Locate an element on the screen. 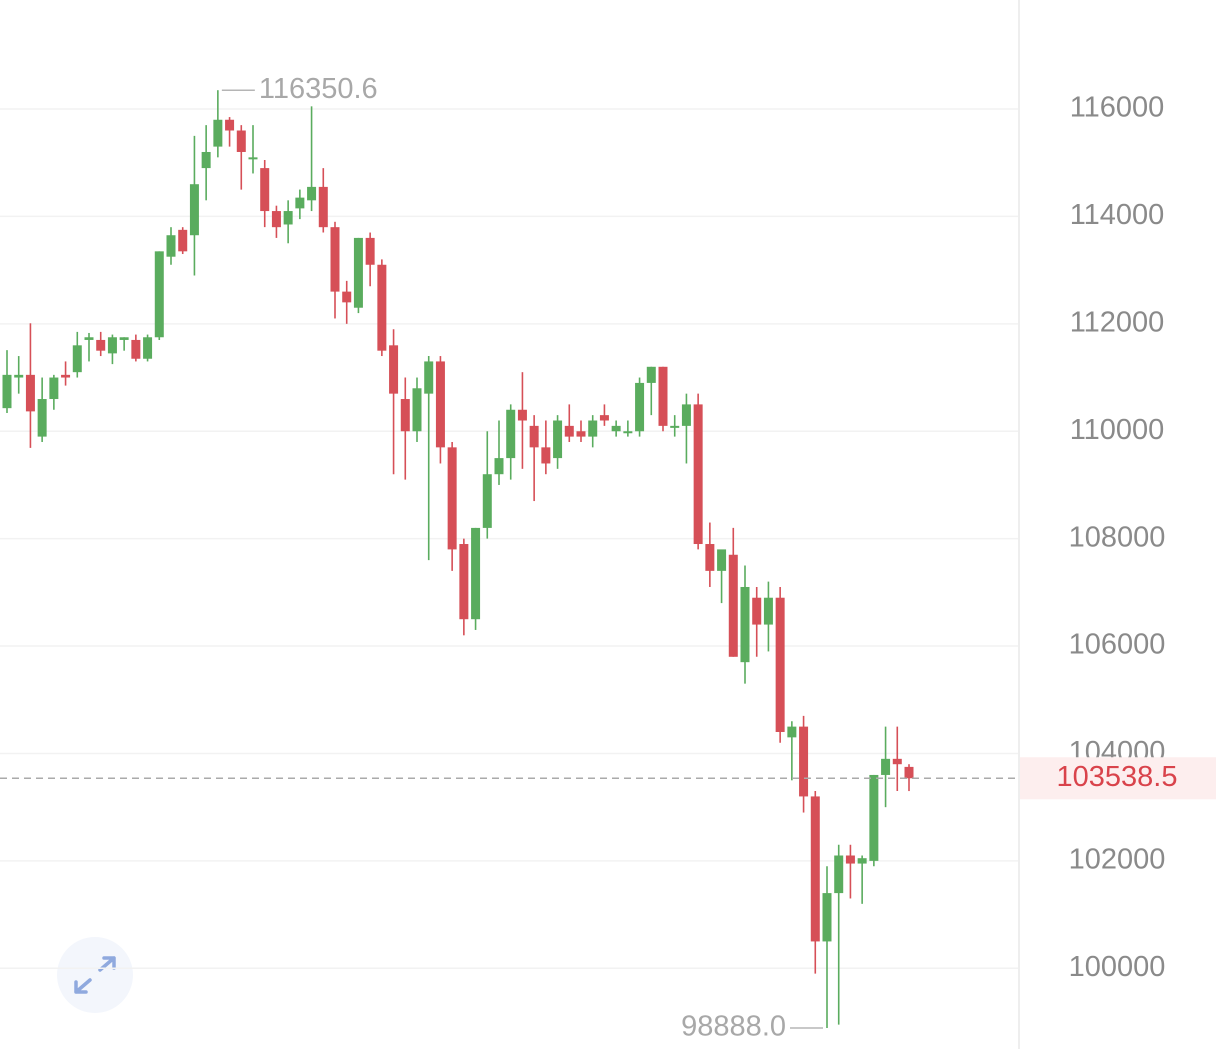 The height and width of the screenshot is (1049, 1216). y-tick-label: 110000 is located at coordinates (1117, 430).